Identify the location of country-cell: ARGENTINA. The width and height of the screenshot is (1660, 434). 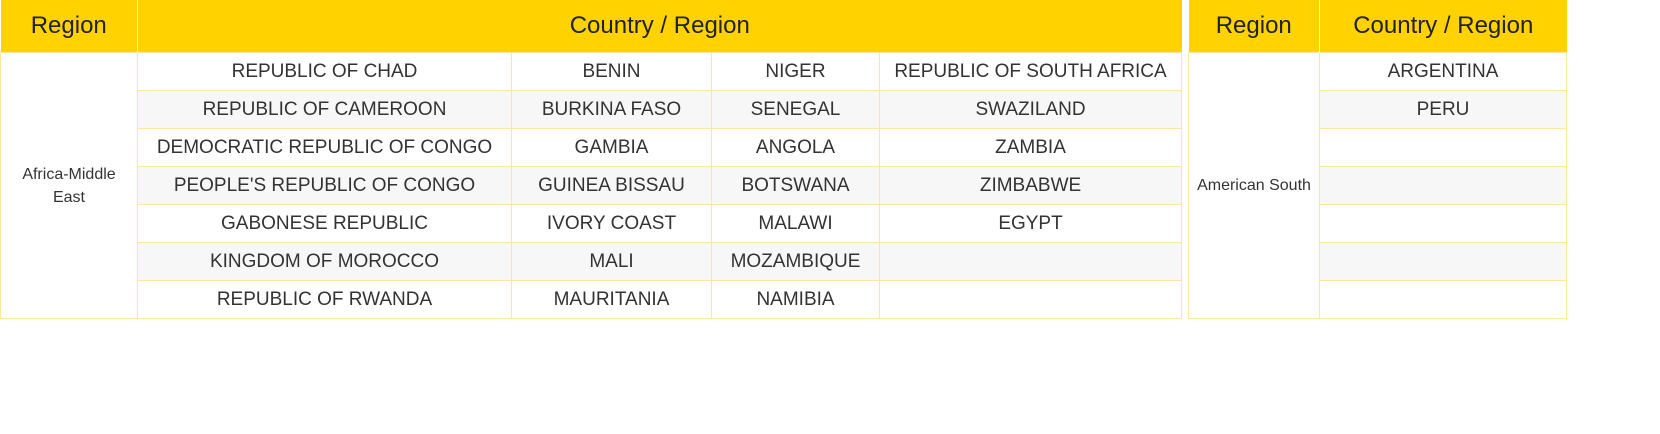
(1443, 71).